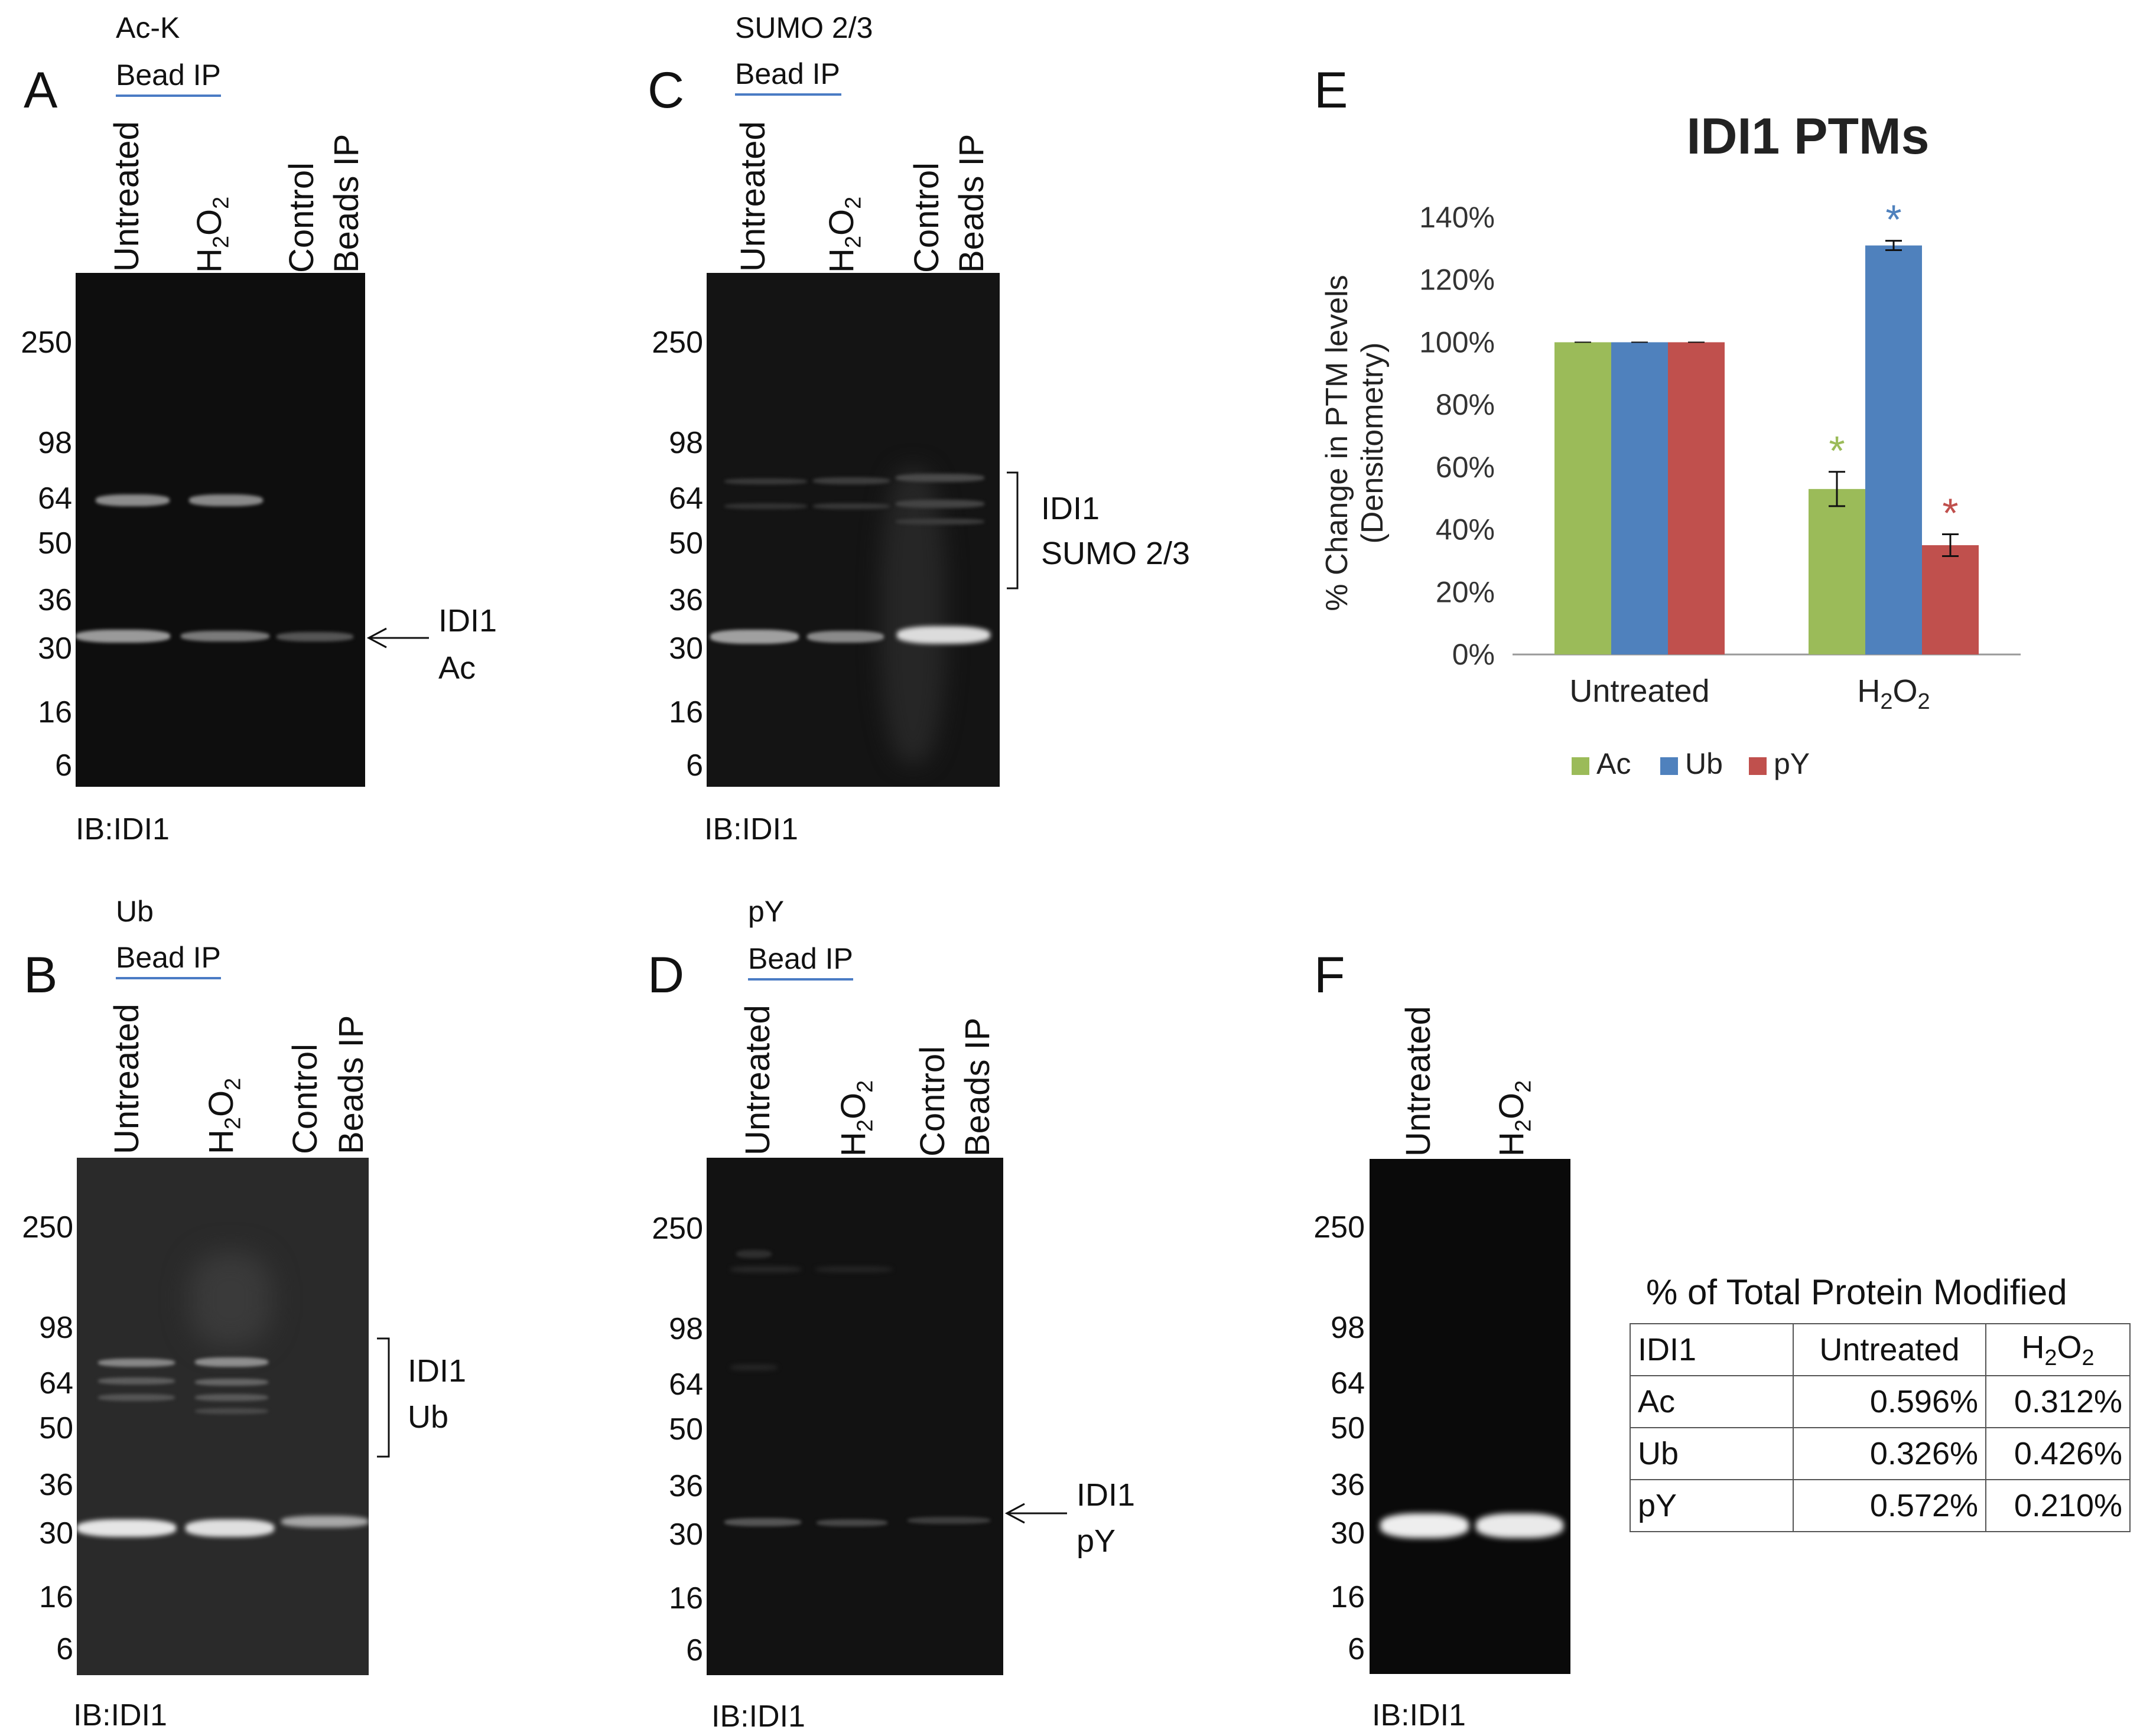 The image size is (2153, 1736). Describe the element at coordinates (457, 668) in the screenshot. I see `panel-a-annotation-ptm: Ac` at that location.